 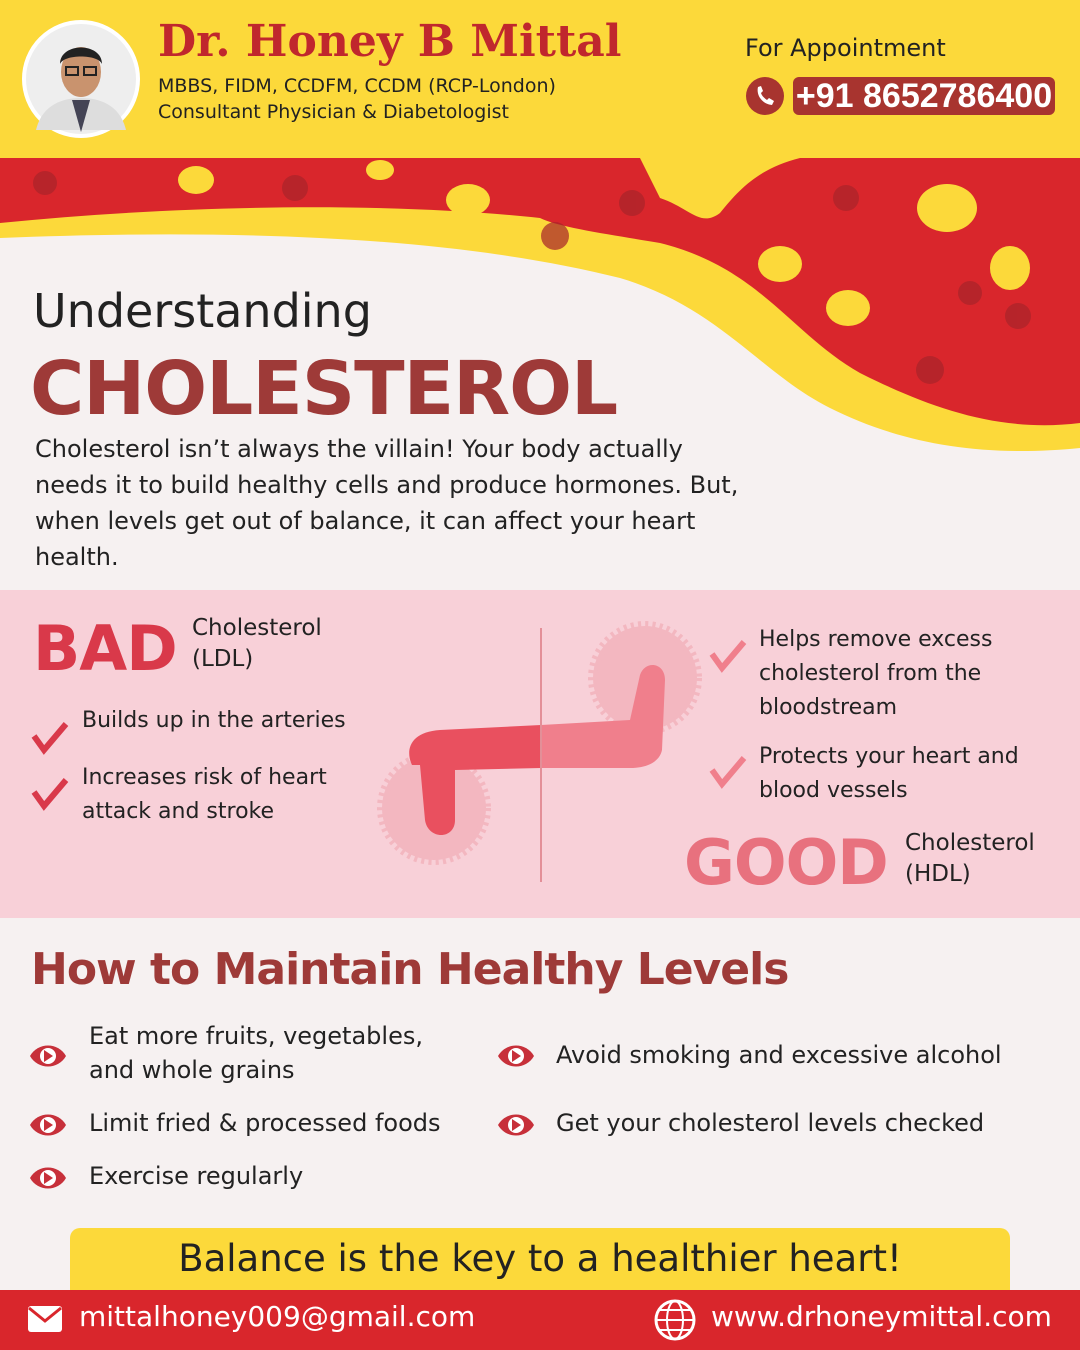 I want to click on appointment-label: For Appointment, so click(x=845, y=48).